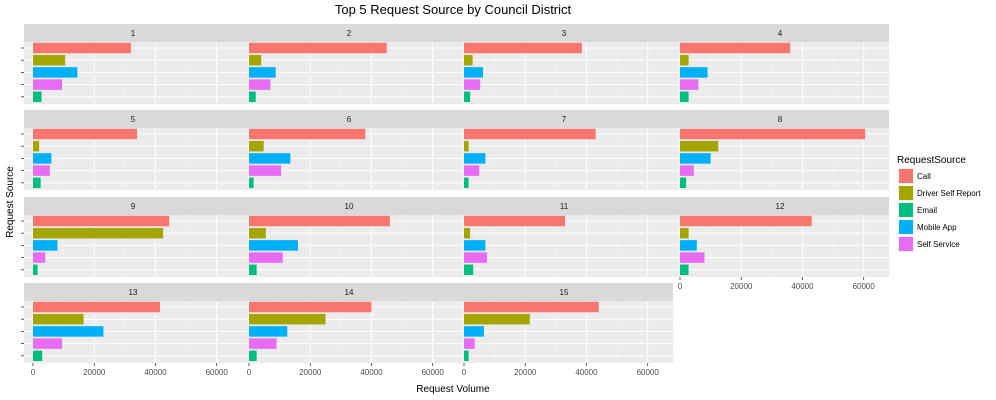 The image size is (996, 400). Describe the element at coordinates (349, 206) in the screenshot. I see `facet-strip-label: 10` at that location.